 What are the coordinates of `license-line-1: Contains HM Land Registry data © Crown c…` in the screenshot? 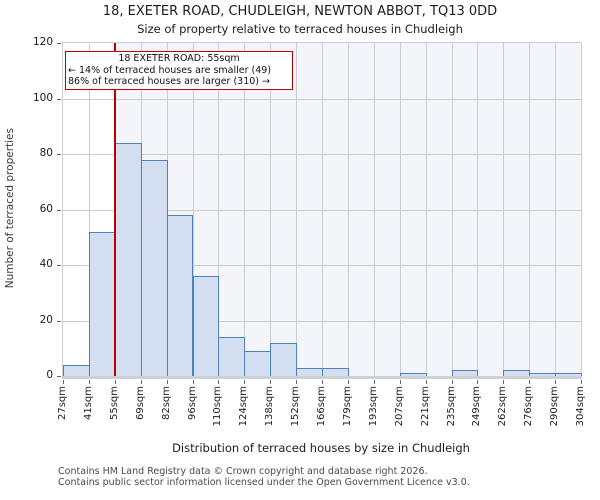 It's located at (243, 471).